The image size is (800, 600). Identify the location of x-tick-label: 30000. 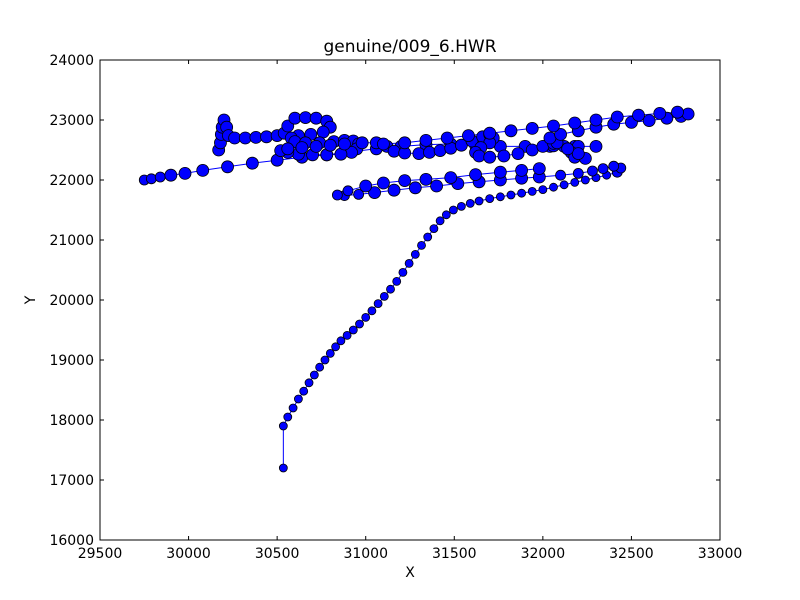
(188, 554).